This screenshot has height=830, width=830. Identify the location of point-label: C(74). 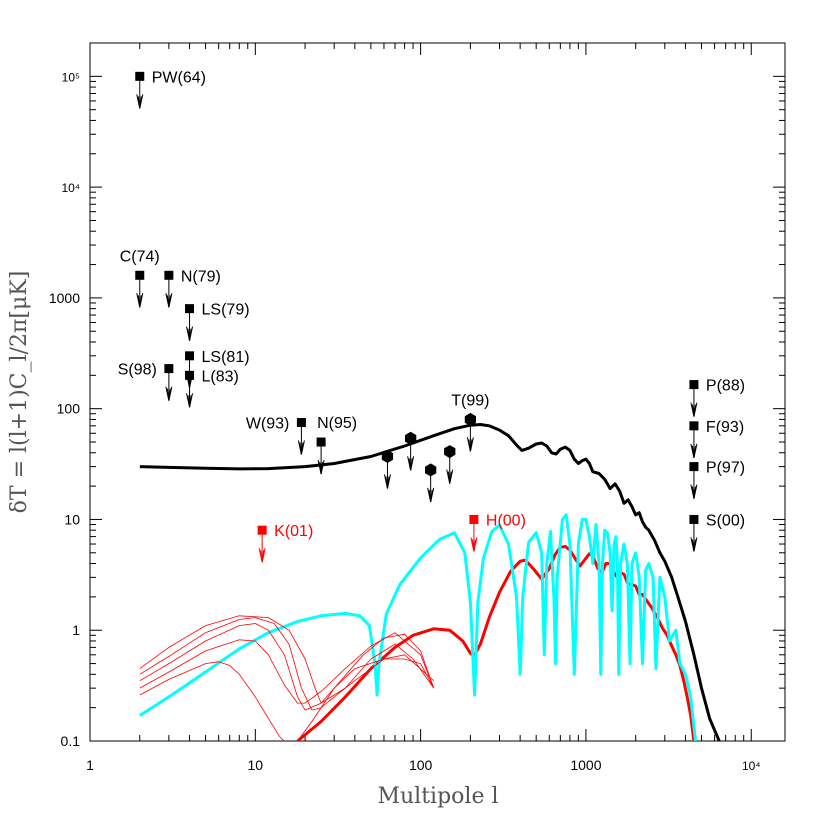
(140, 256).